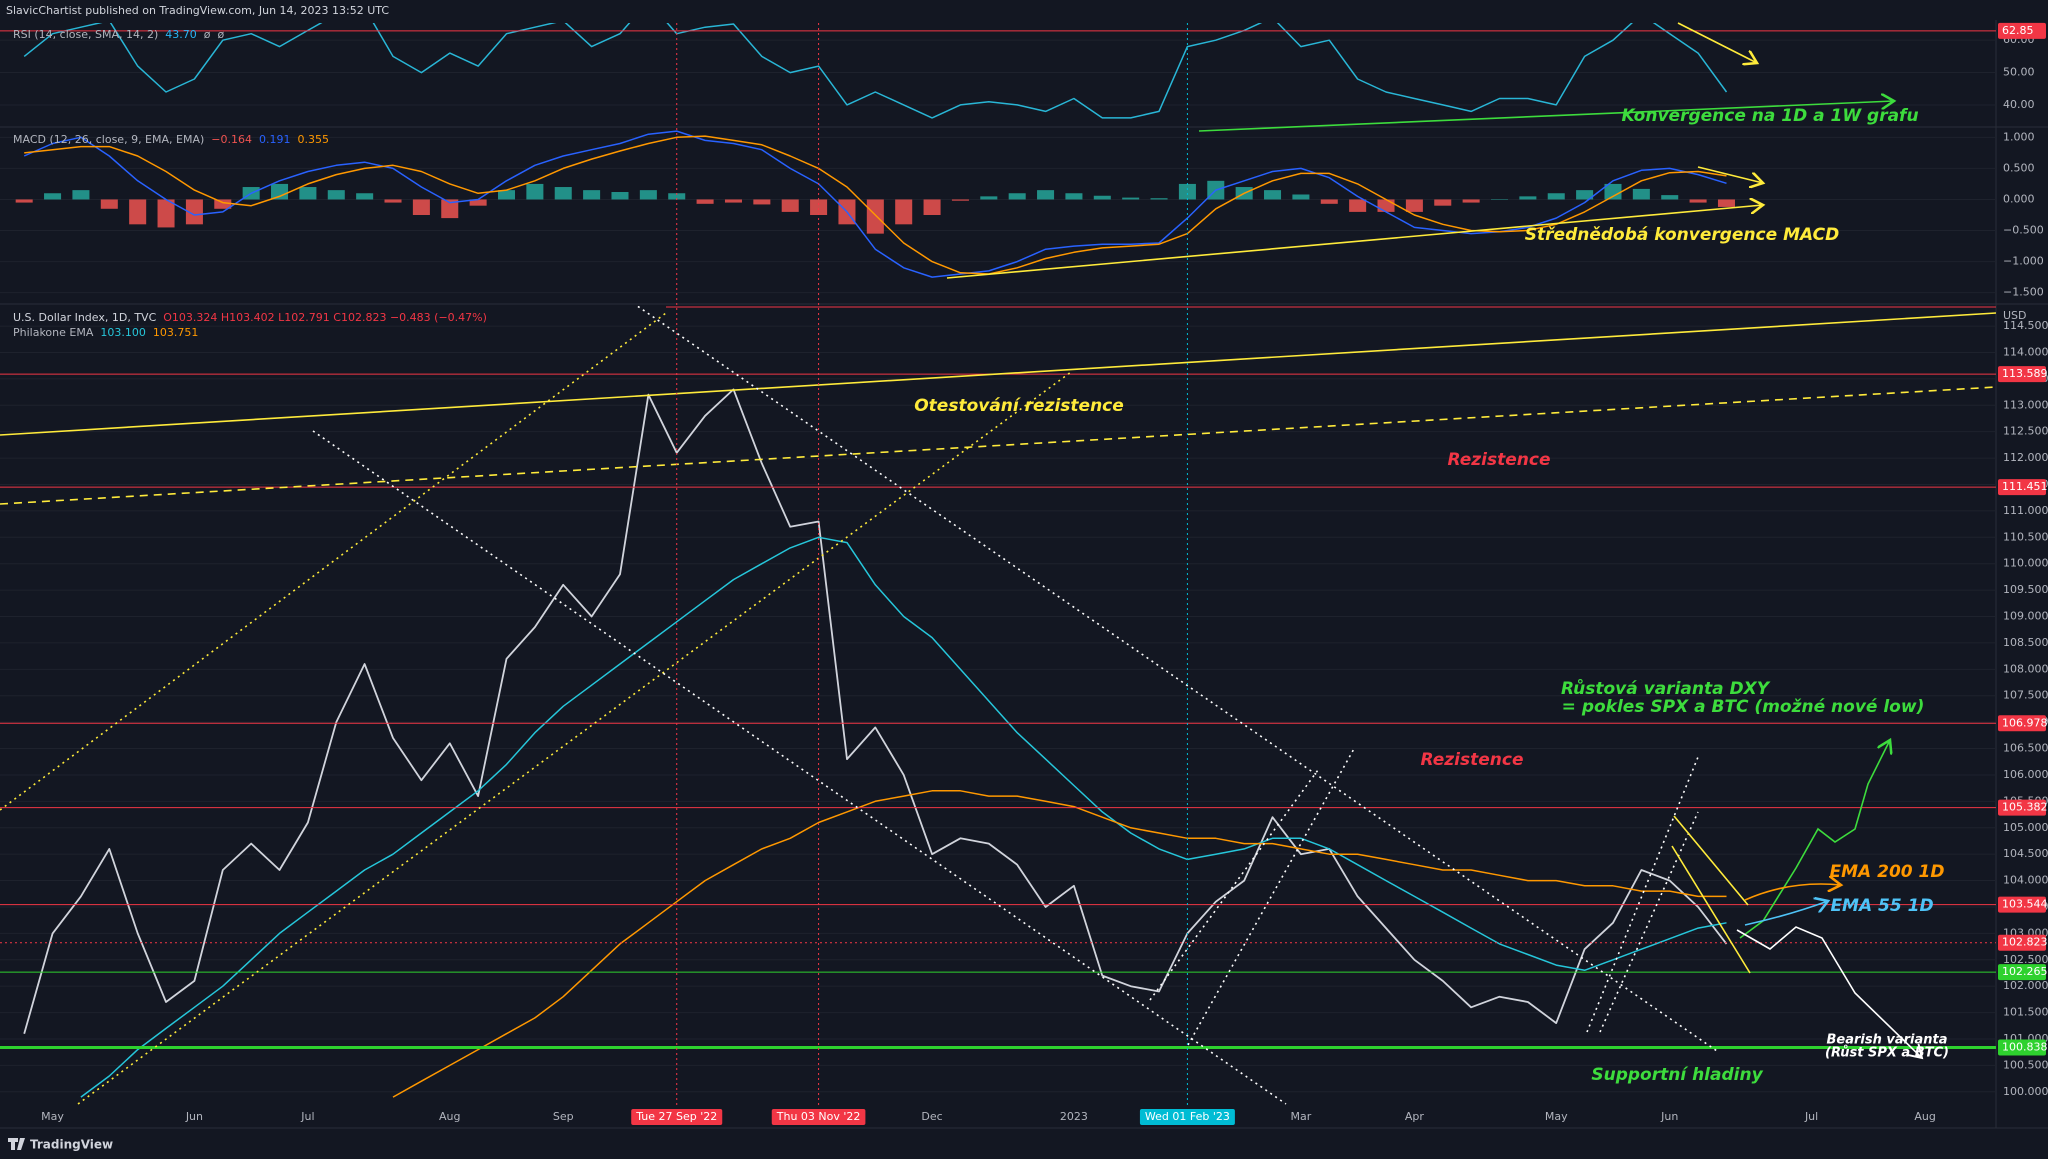 This screenshot has width=2048, height=1159. I want to click on rsi-convergence-arrow, so click(1546, 116).